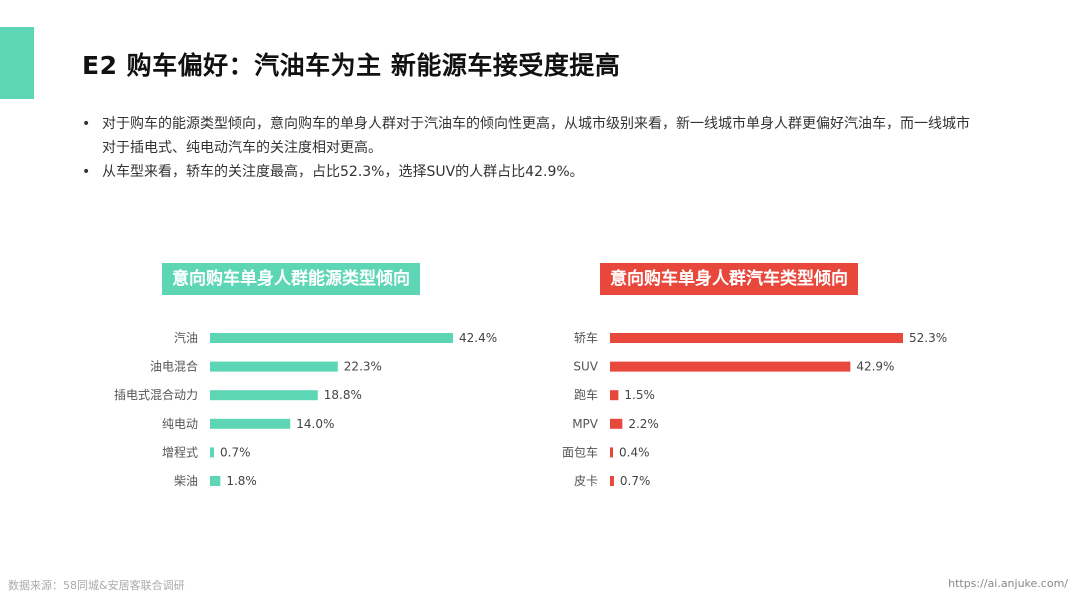  What do you see at coordinates (928, 338) in the screenshot?
I see `type-value-label: 52.3%` at bounding box center [928, 338].